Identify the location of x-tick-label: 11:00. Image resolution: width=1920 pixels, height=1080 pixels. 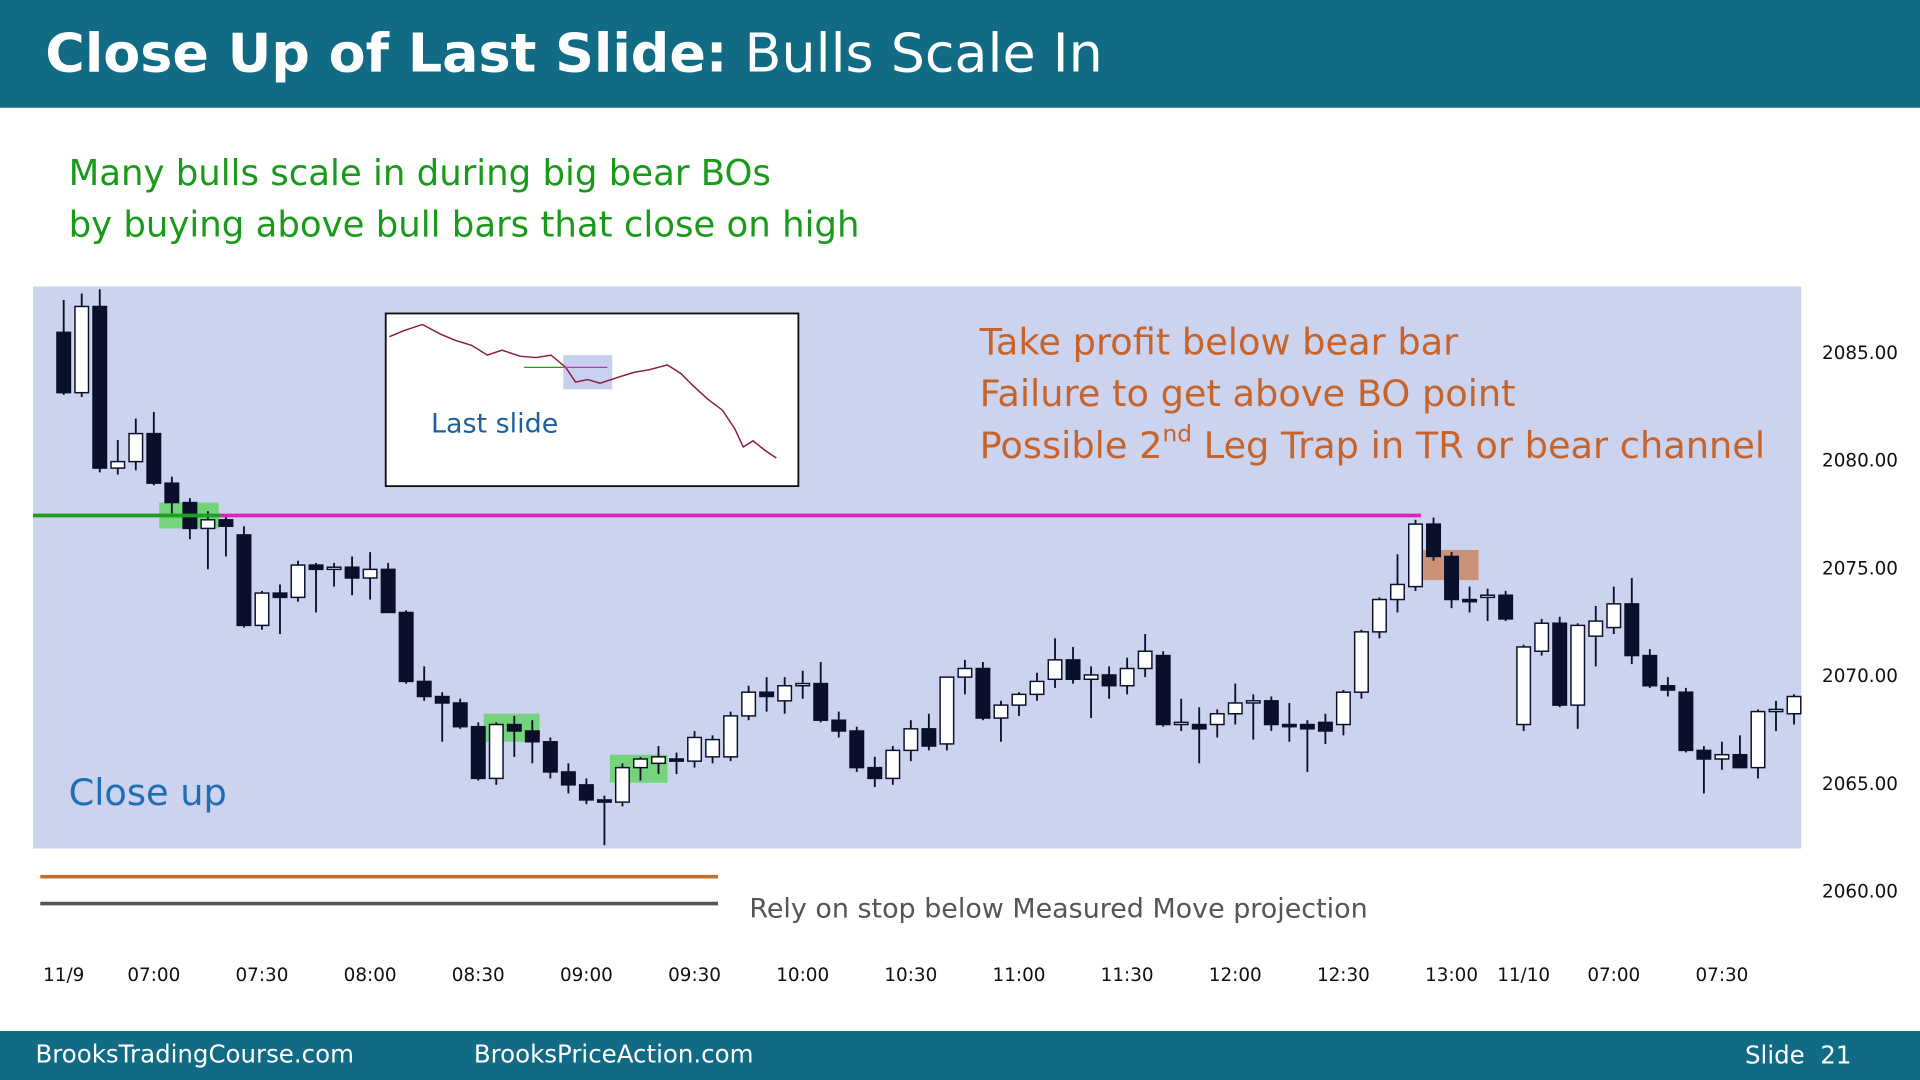
(1019, 975).